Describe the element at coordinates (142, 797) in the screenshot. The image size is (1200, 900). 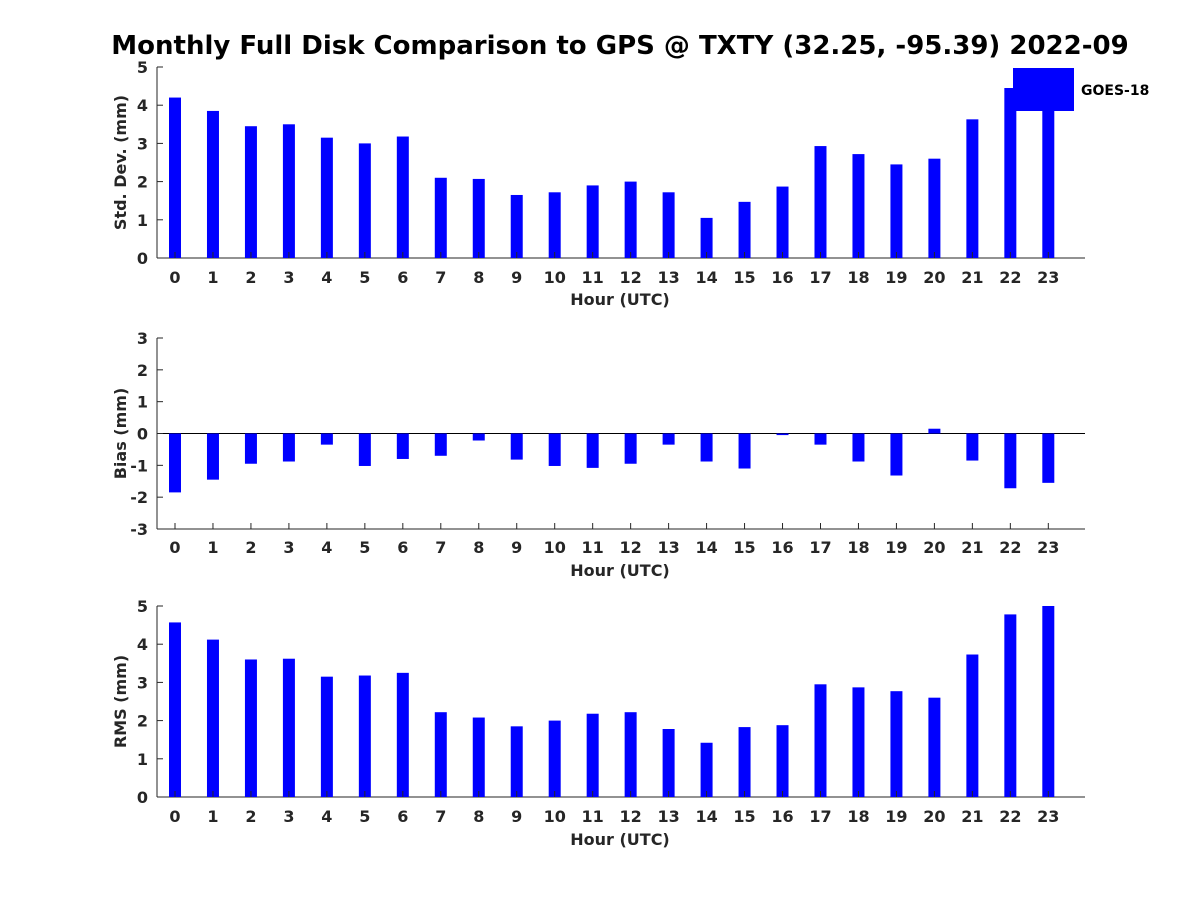
I see `y-tick-label: 0` at that location.